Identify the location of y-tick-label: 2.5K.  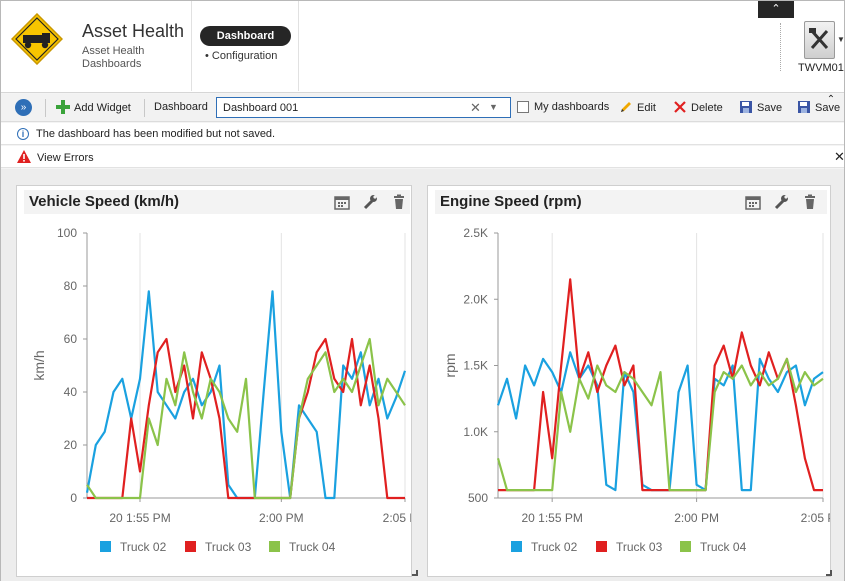
(475, 233).